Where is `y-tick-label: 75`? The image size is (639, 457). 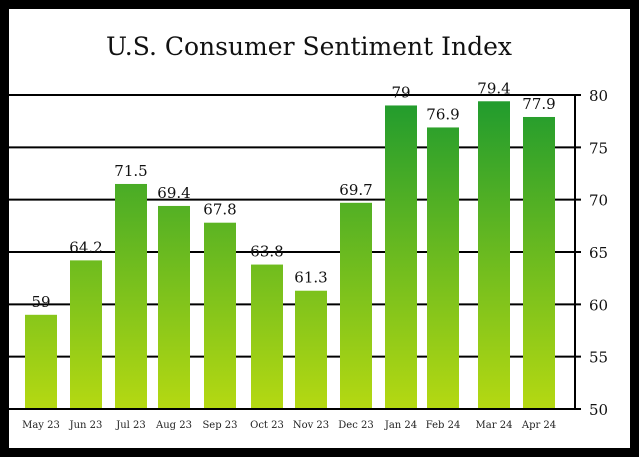 y-tick-label: 75 is located at coordinates (598, 148).